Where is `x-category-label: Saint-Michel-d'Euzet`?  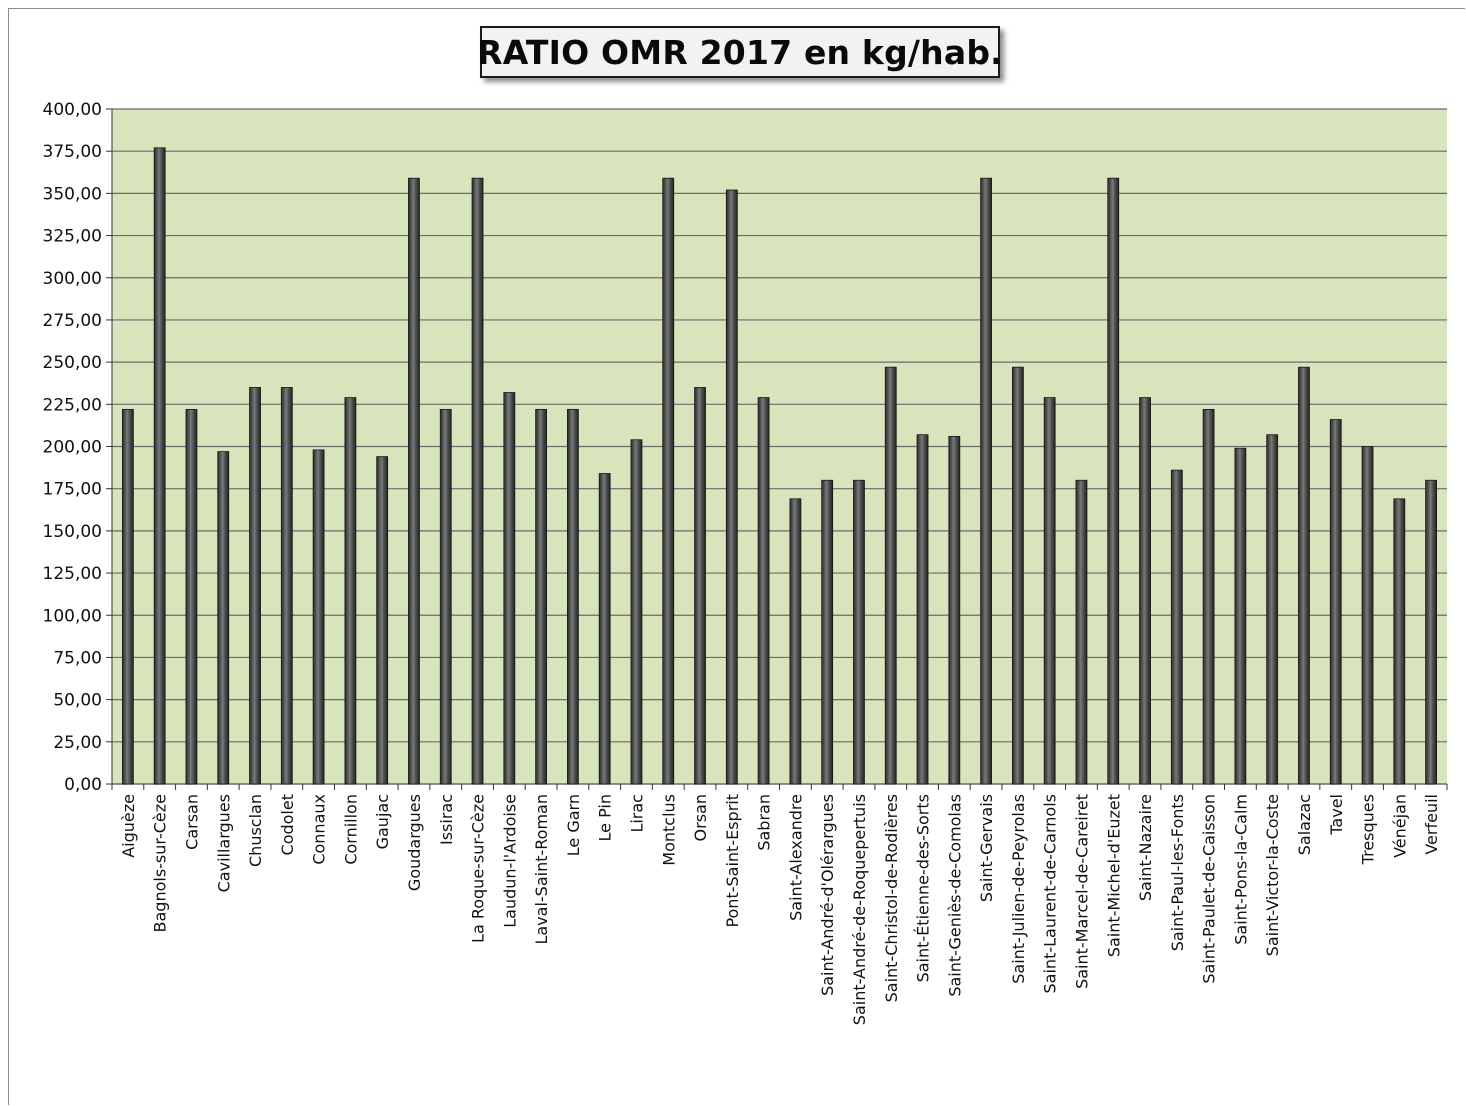
x-category-label: Saint-Michel-d'Euzet is located at coordinates (1113, 875).